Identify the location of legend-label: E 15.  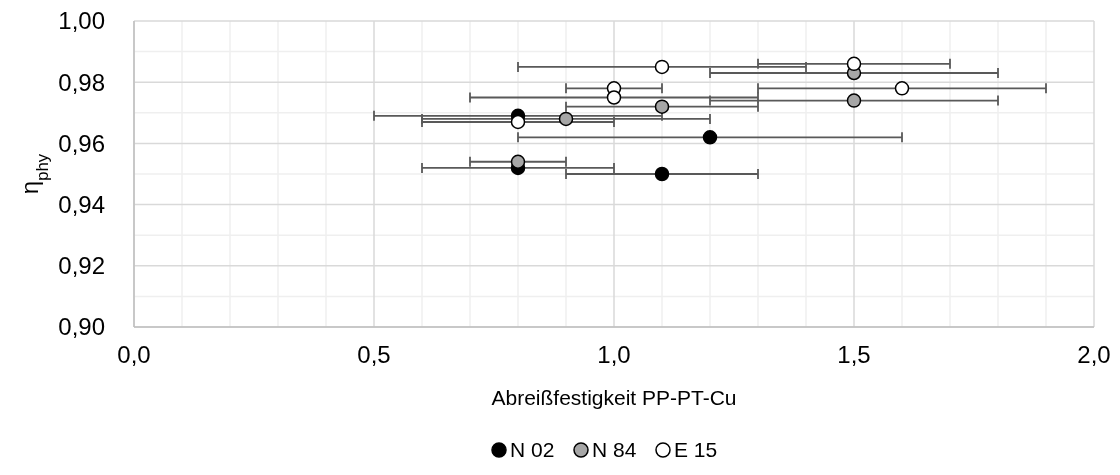
(696, 449).